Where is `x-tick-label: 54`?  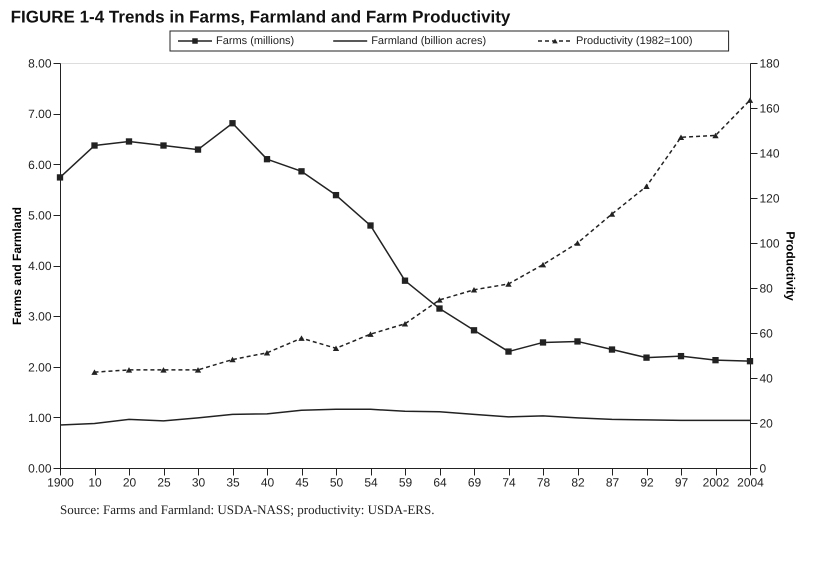
x-tick-label: 54 is located at coordinates (371, 483).